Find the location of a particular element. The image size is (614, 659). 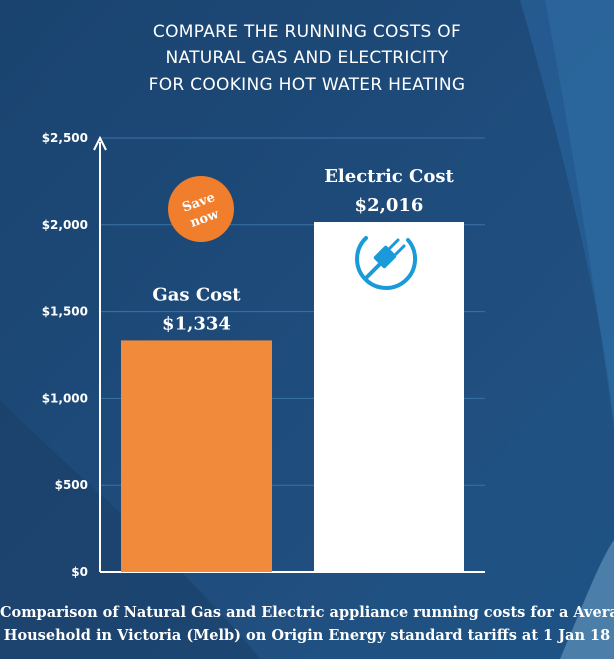

plug-icon is located at coordinates (386, 263).